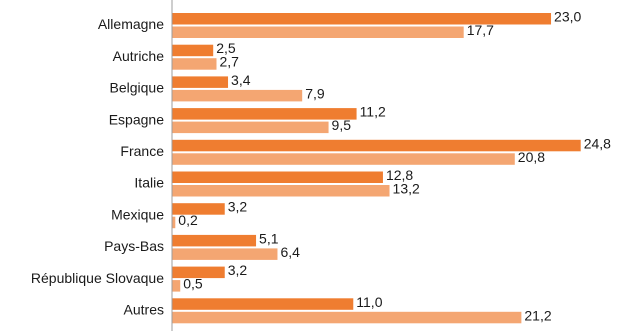 This screenshot has width=626, height=331. I want to click on category-label: Allemagne, so click(131, 24).